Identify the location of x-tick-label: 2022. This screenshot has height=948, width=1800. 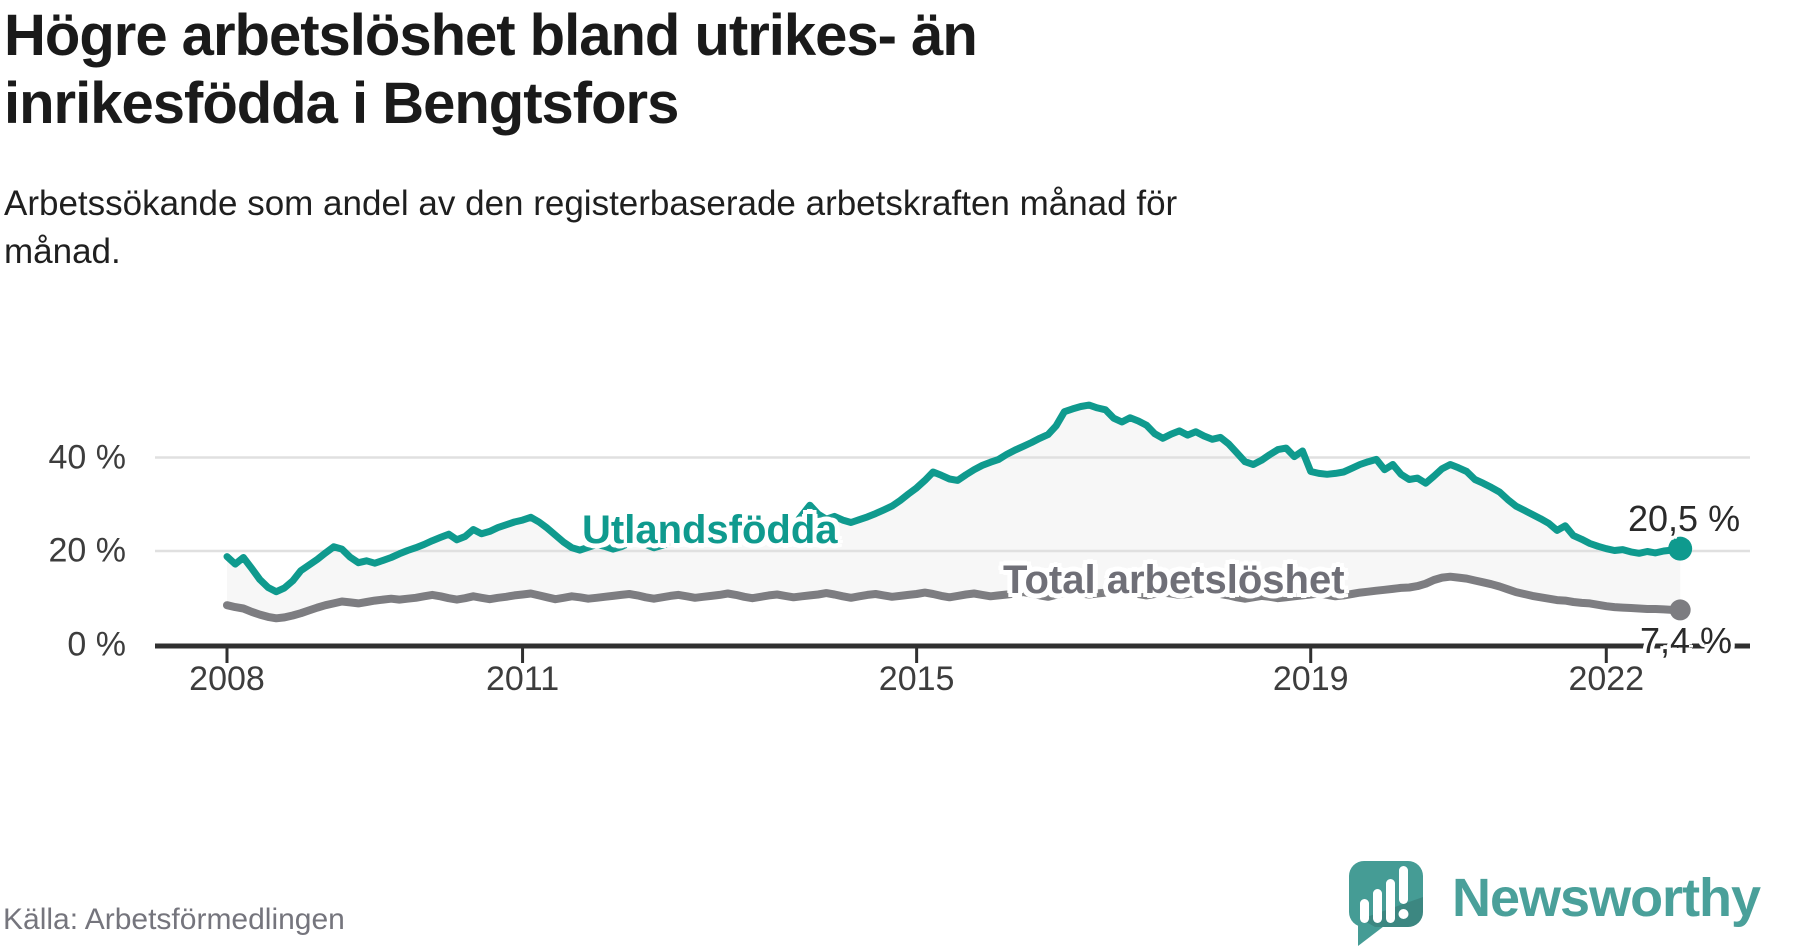
(1606, 679).